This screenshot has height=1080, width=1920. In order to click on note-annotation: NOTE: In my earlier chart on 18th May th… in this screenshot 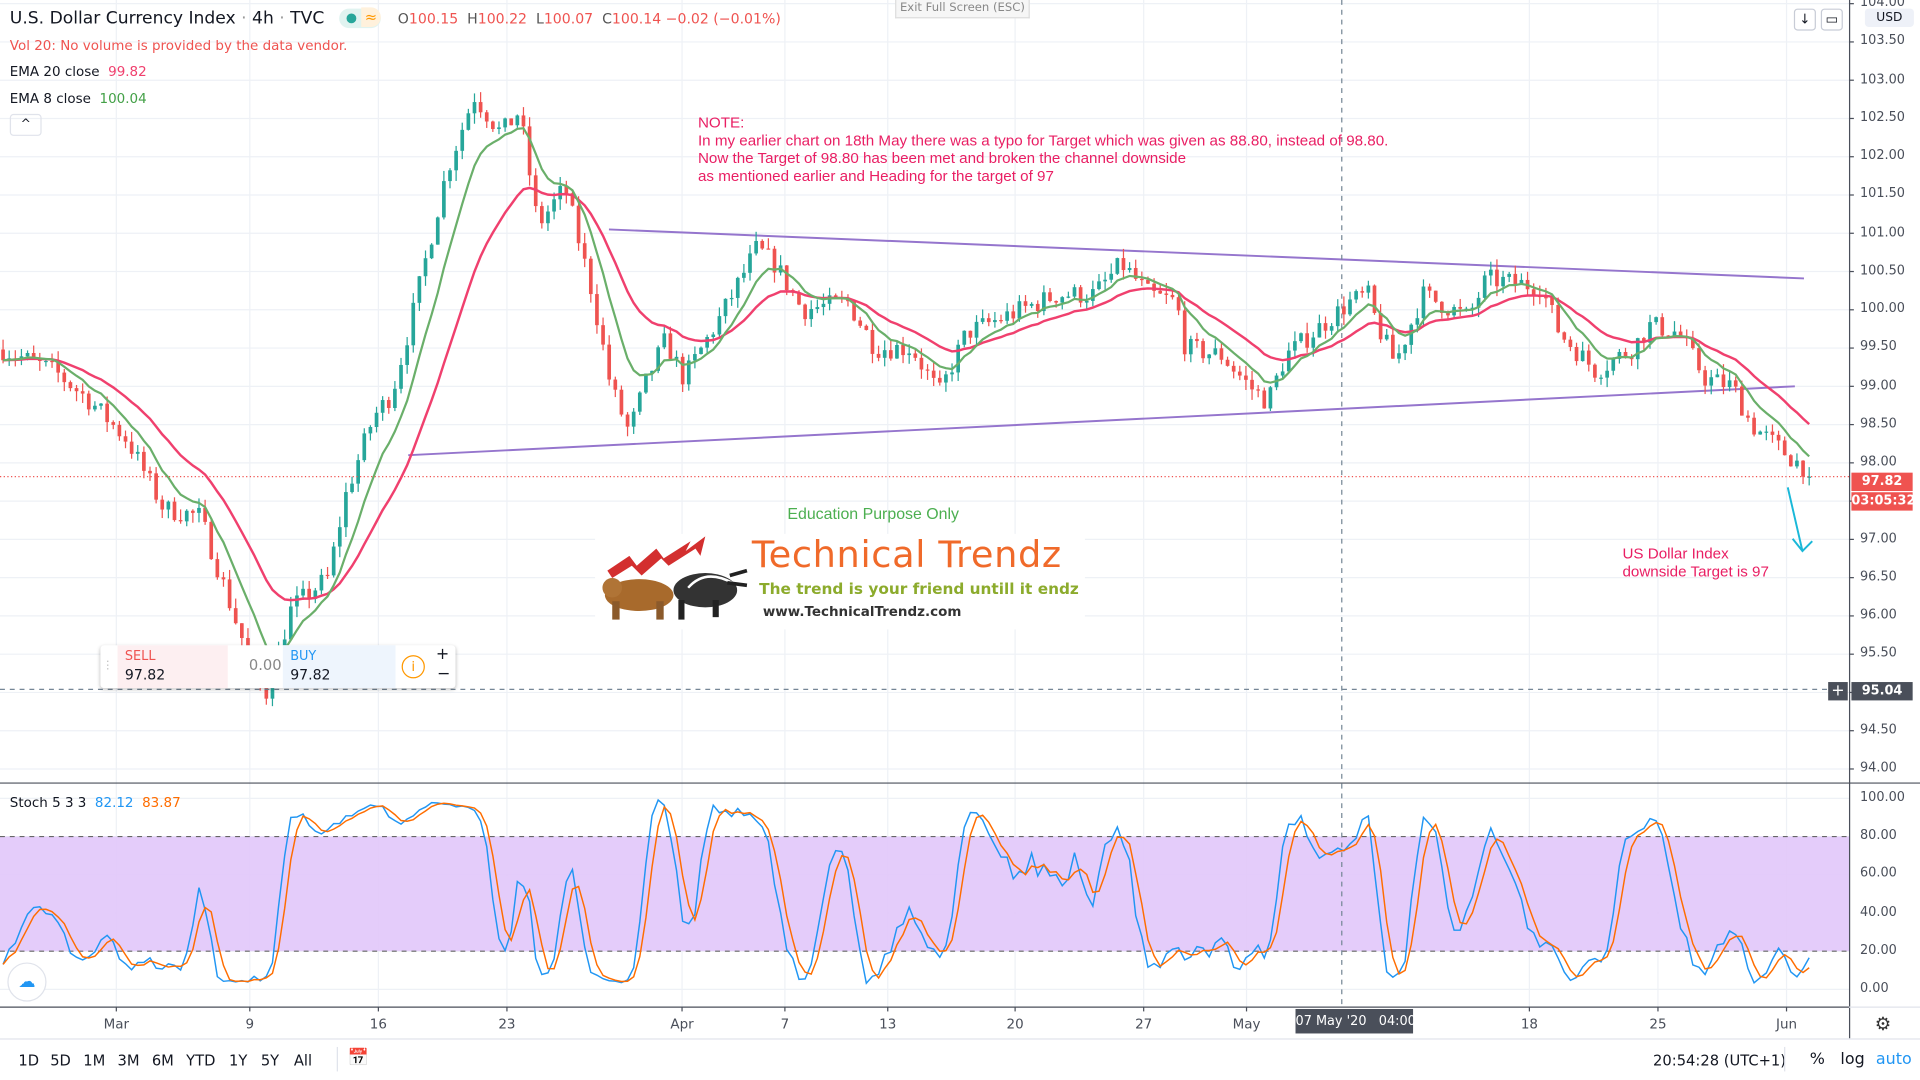, I will do `click(1043, 149)`.